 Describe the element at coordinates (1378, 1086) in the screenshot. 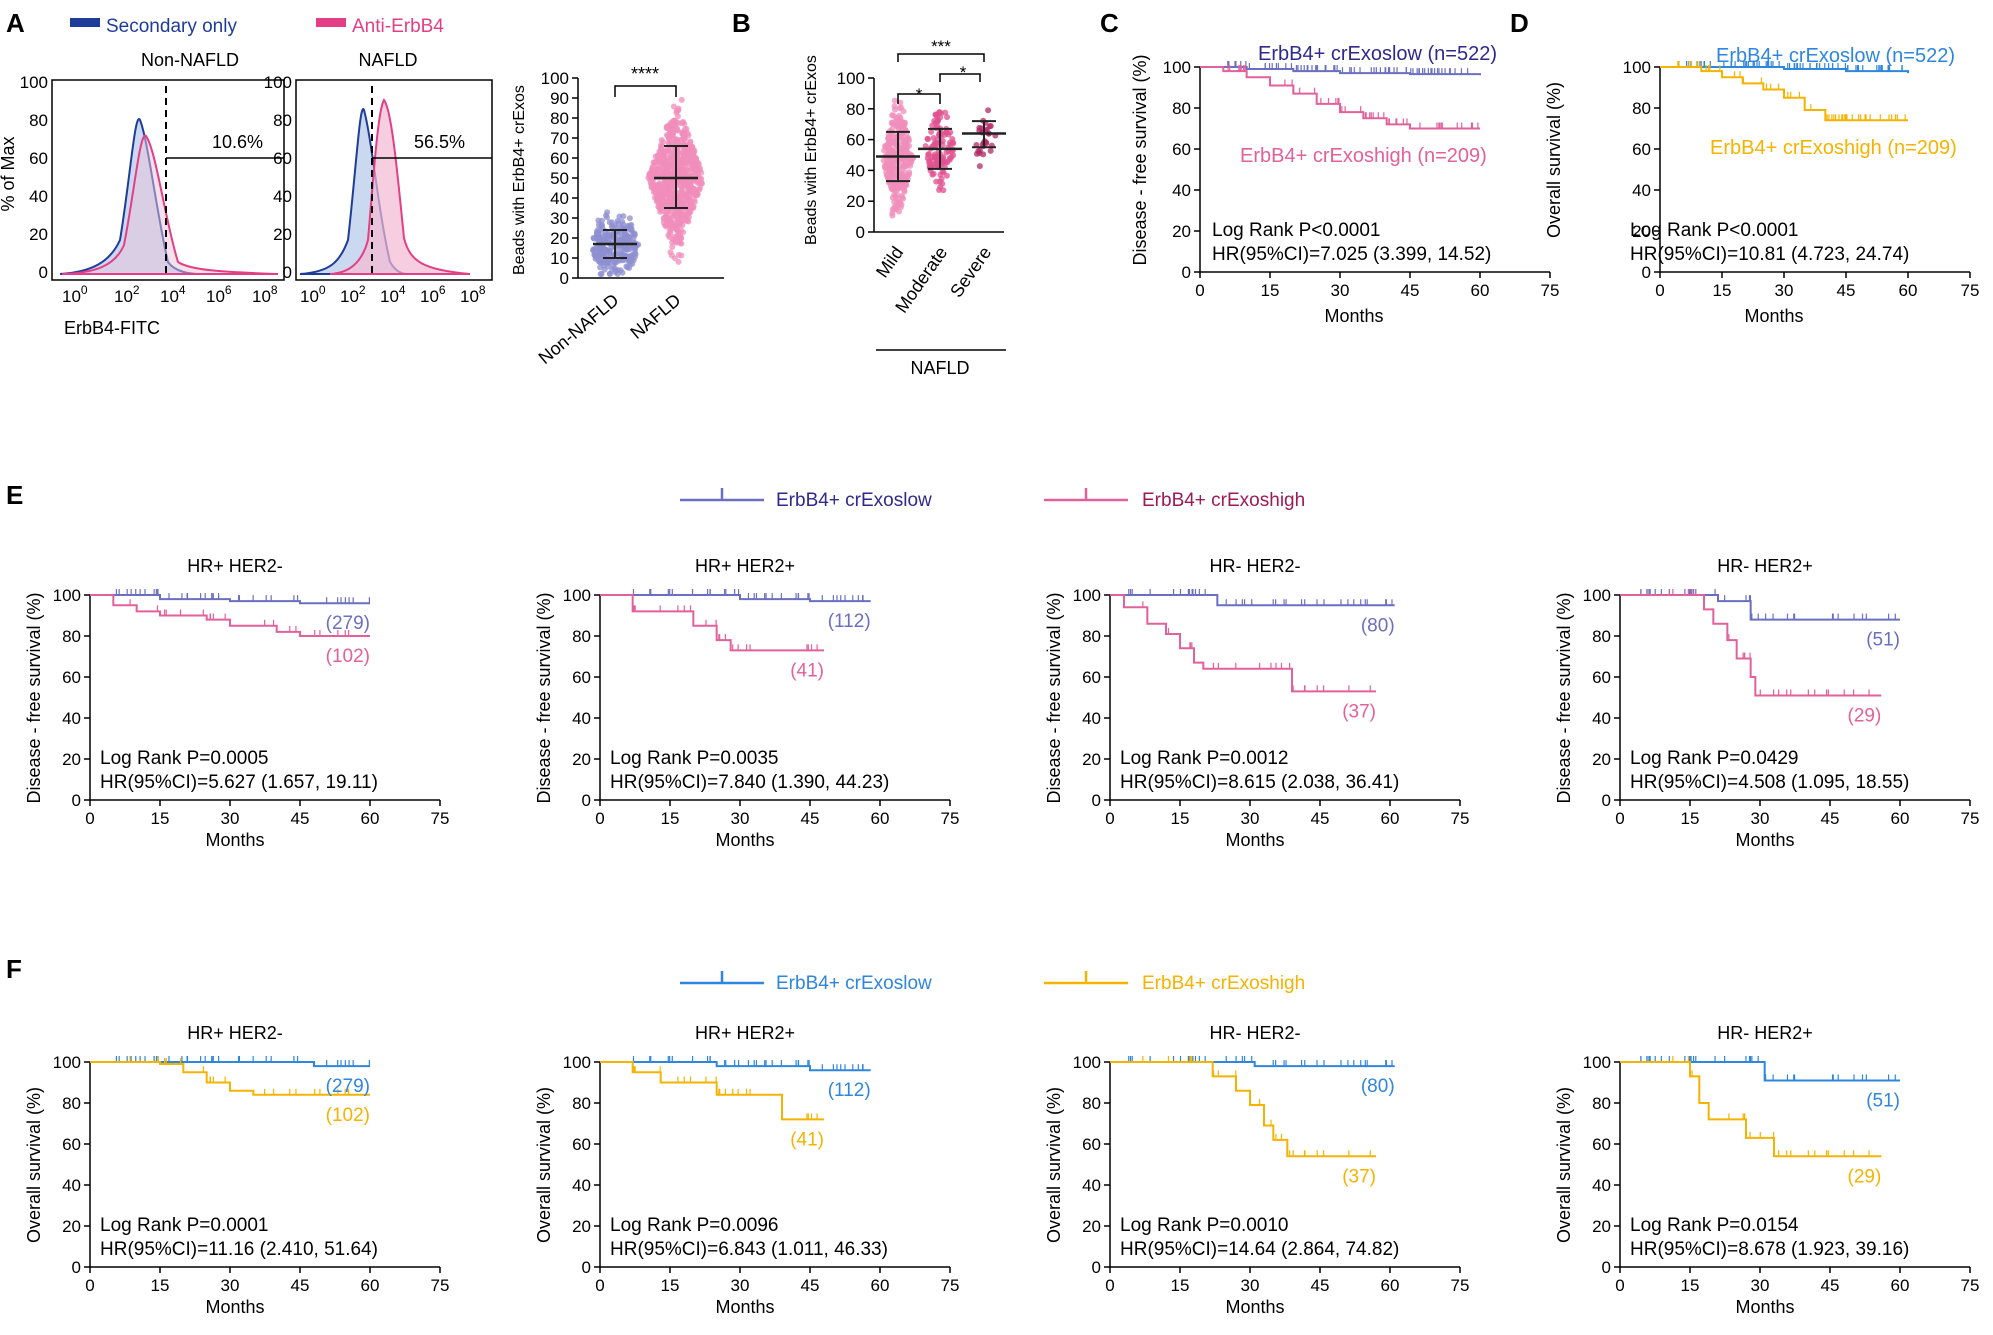

I see `km-n-low: (80)` at that location.